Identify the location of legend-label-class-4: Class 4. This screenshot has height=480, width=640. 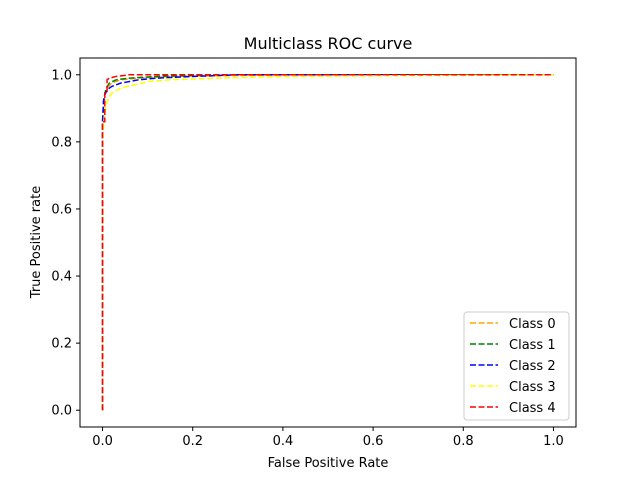
(532, 408).